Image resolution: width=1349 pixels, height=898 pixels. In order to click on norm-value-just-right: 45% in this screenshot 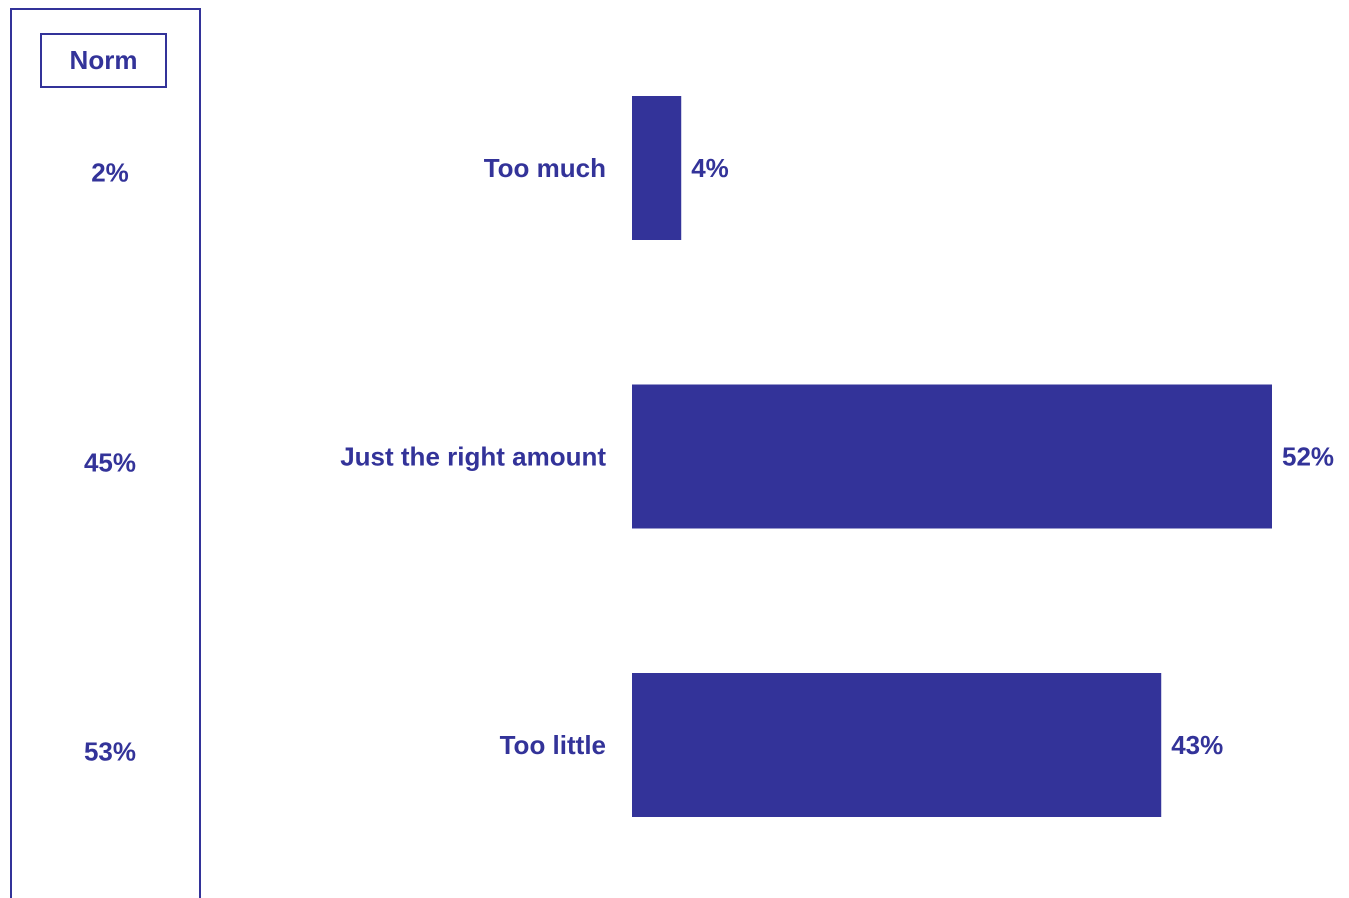, I will do `click(110, 462)`.